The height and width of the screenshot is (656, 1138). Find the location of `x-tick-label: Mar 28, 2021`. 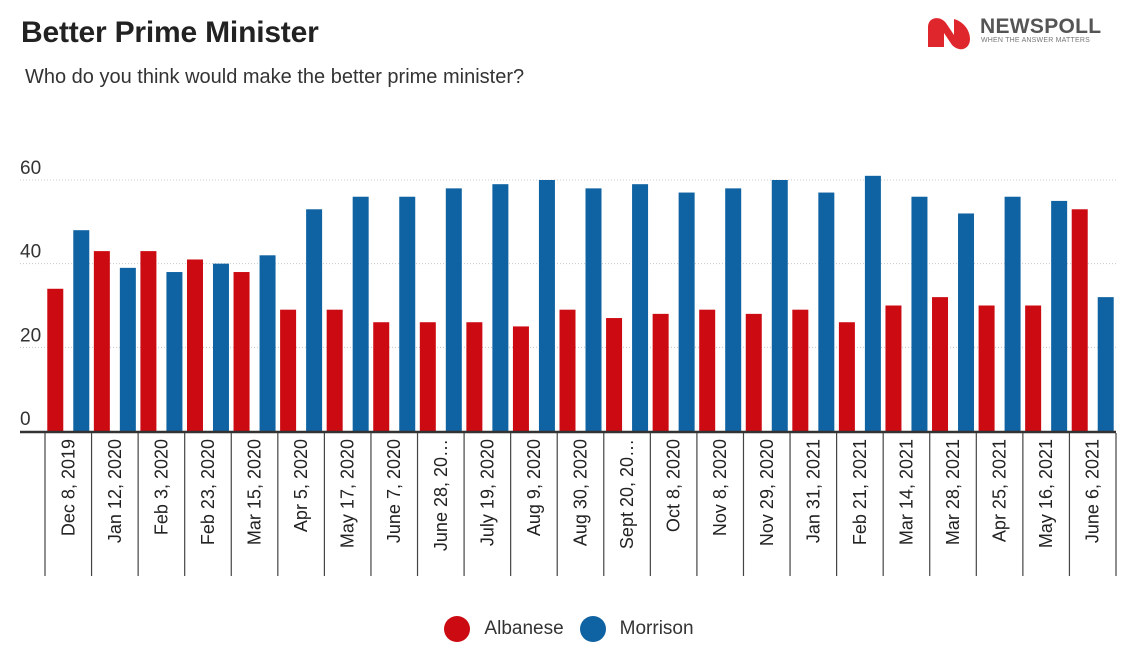

x-tick-label: Mar 28, 2021 is located at coordinates (953, 492).